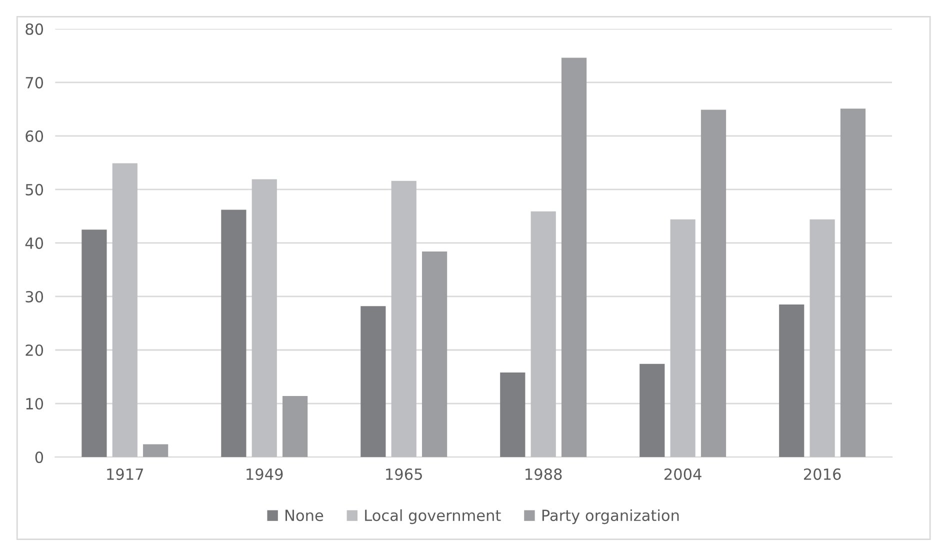 This screenshot has height=556, width=951. Describe the element at coordinates (822, 474) in the screenshot. I see `x-tick-label: 2016` at that location.